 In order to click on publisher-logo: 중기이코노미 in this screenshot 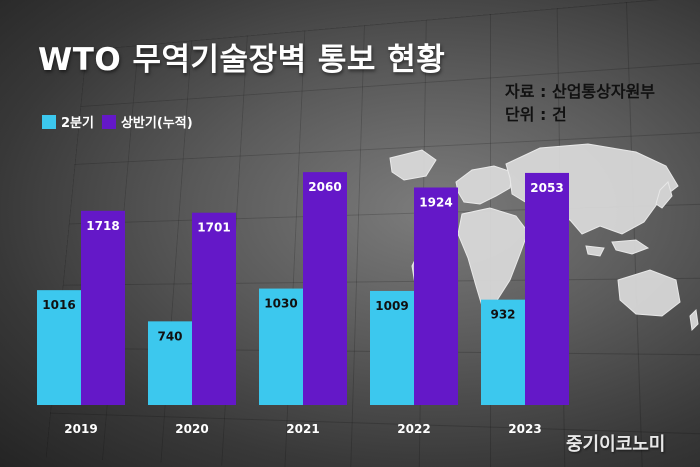, I will do `click(616, 444)`.